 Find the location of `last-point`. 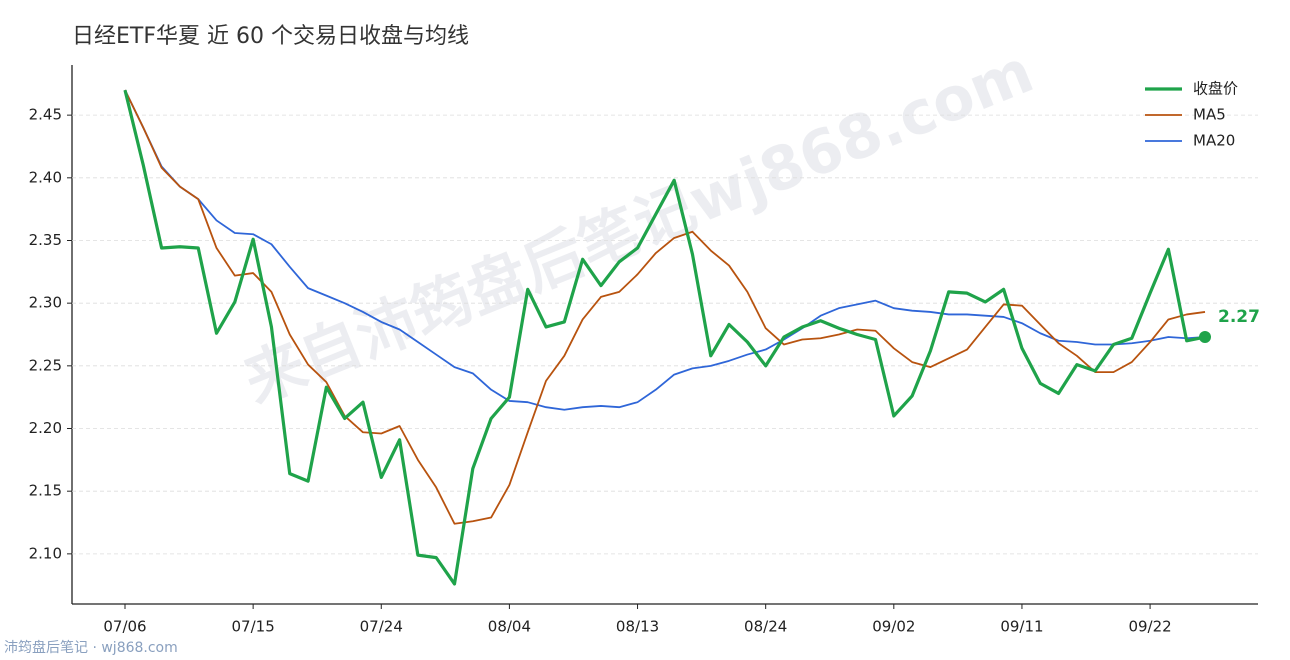

last-point is located at coordinates (1205, 337).